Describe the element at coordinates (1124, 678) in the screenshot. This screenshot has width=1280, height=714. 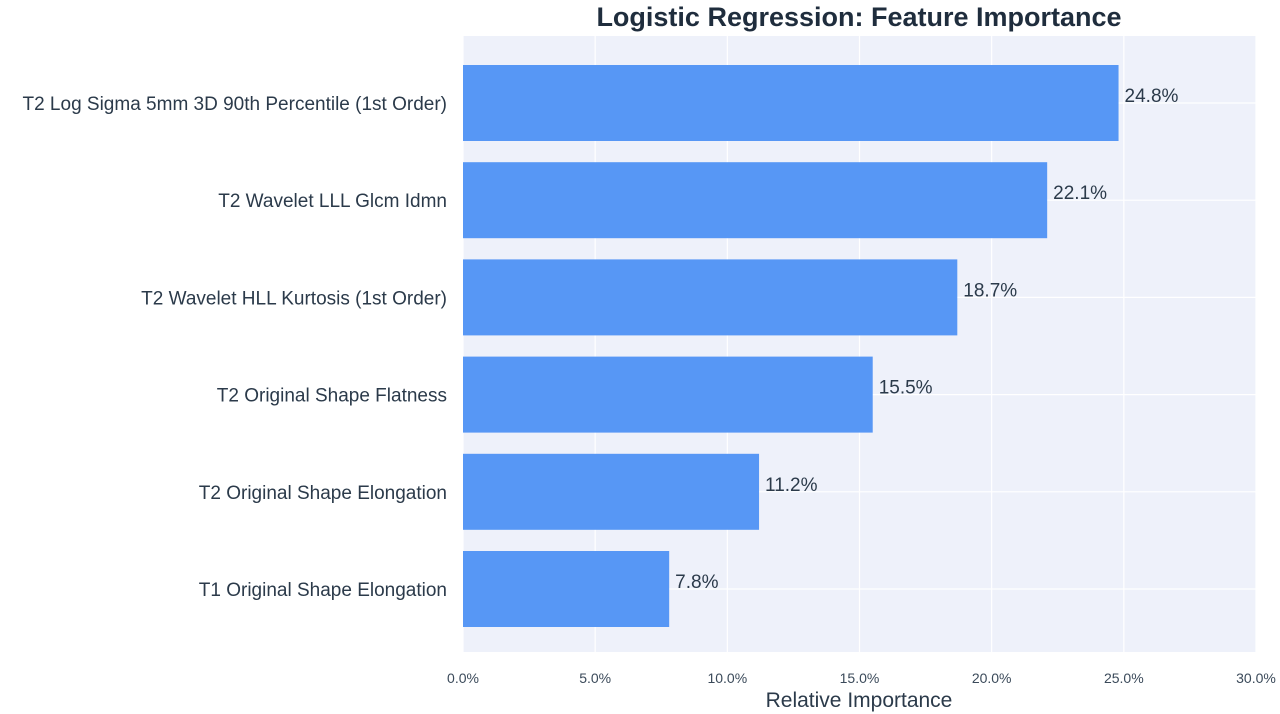
I see `x-tick-label: 25.0%` at that location.